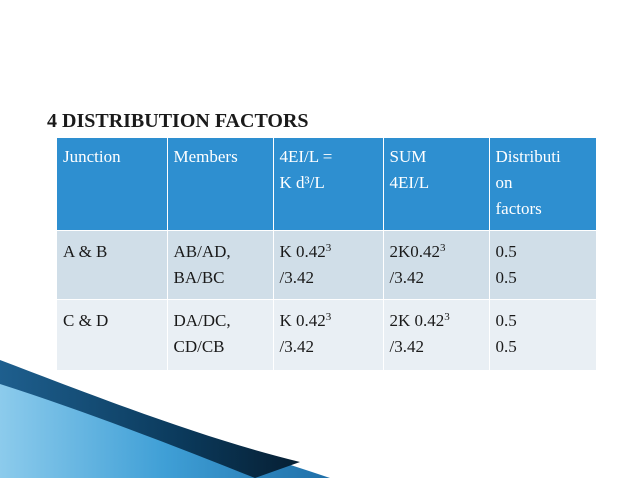 The height and width of the screenshot is (478, 638). Describe the element at coordinates (112, 265) in the screenshot. I see `junction-cell: A & B` at that location.